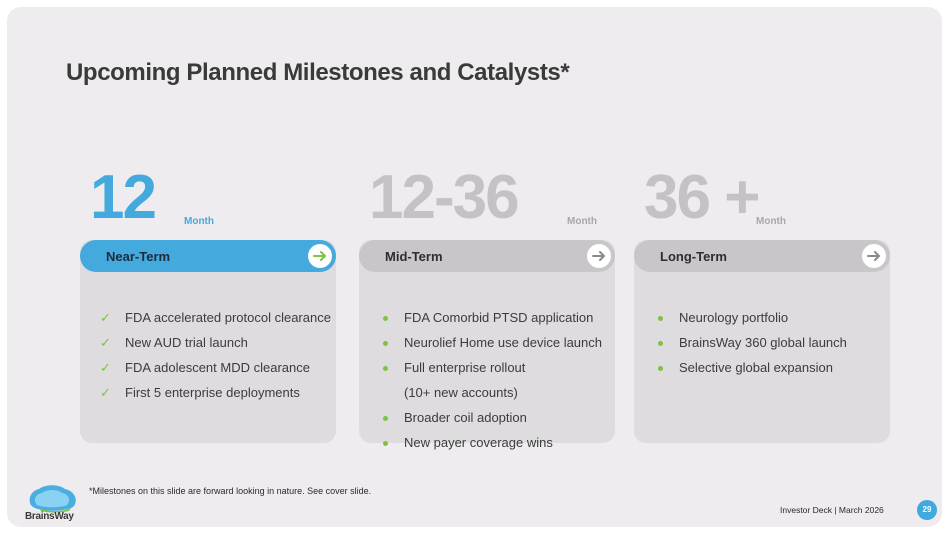  I want to click on brand-logo: BrainsWay, so click(54, 504).